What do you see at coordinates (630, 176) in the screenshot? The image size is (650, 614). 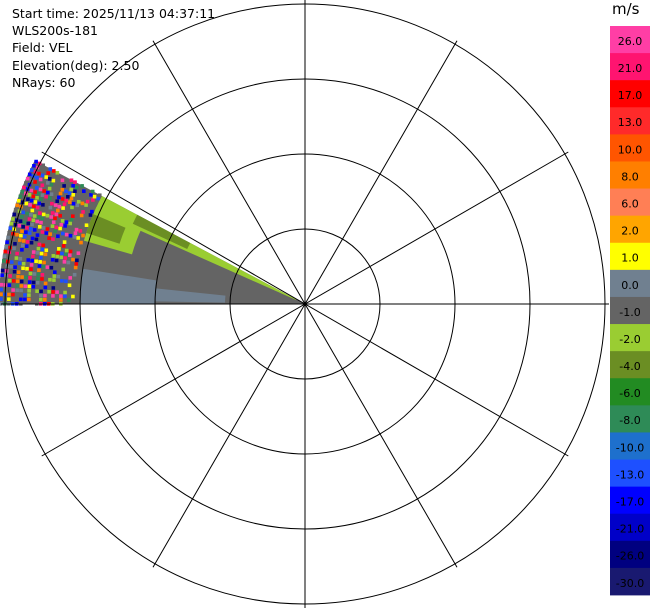 I see `colorbar-tick-label: 8.0` at bounding box center [630, 176].